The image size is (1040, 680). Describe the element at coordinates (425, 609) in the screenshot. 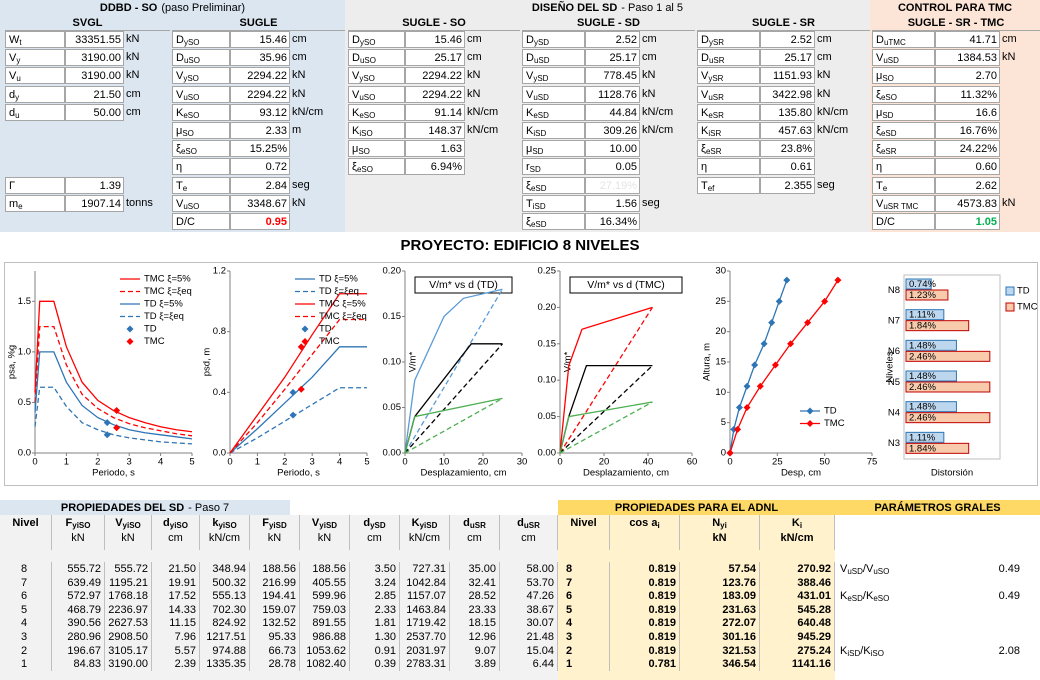

I see `table-cell: 1463.84` at that location.